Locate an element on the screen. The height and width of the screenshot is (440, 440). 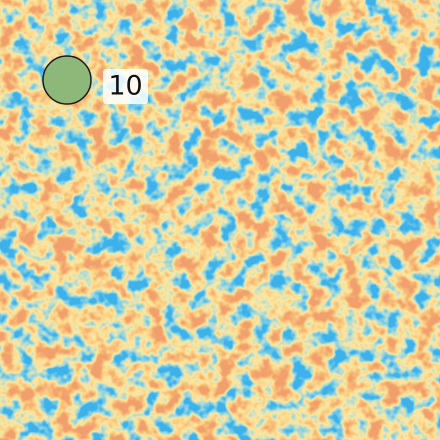
marker-label: 10 is located at coordinates (125, 86).